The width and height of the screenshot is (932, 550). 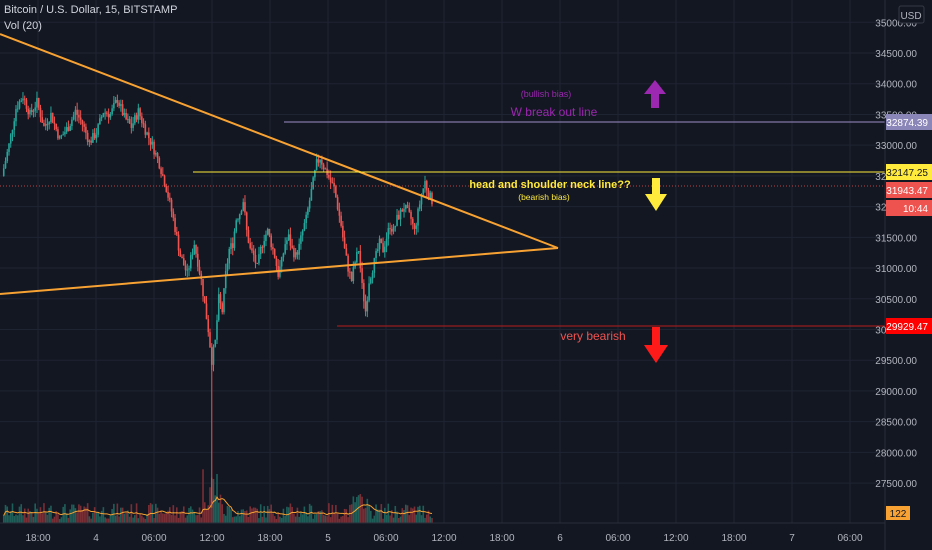 I want to click on y-tick-label: 35000.00, so click(x=896, y=23).